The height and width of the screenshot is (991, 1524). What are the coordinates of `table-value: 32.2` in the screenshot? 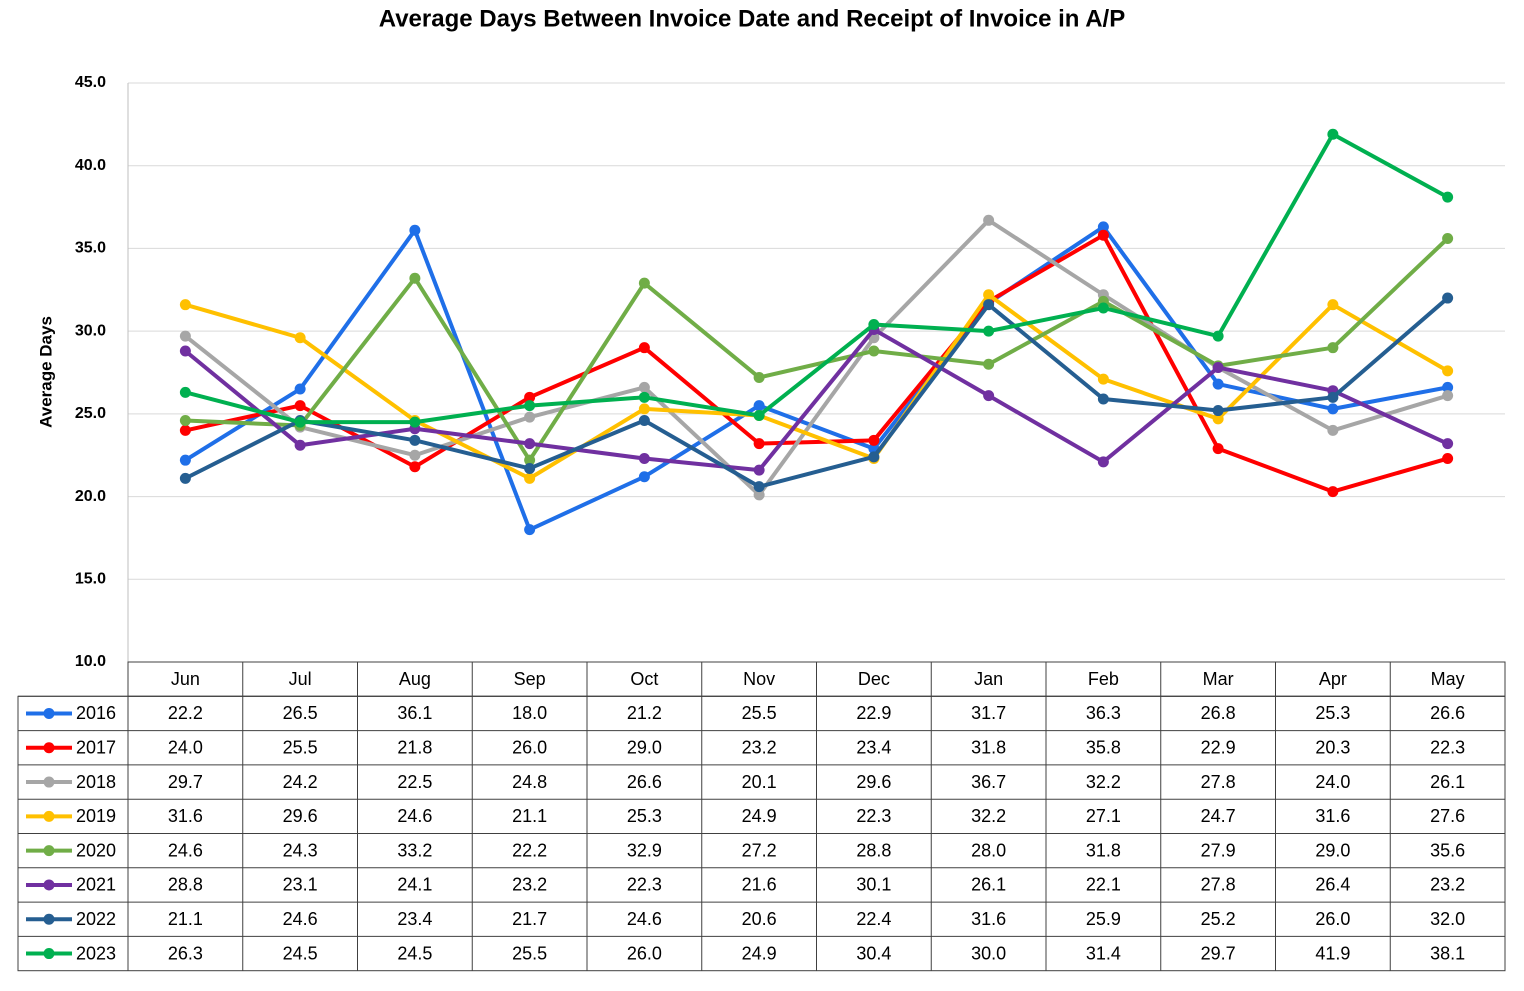 It's located at (1103, 782).